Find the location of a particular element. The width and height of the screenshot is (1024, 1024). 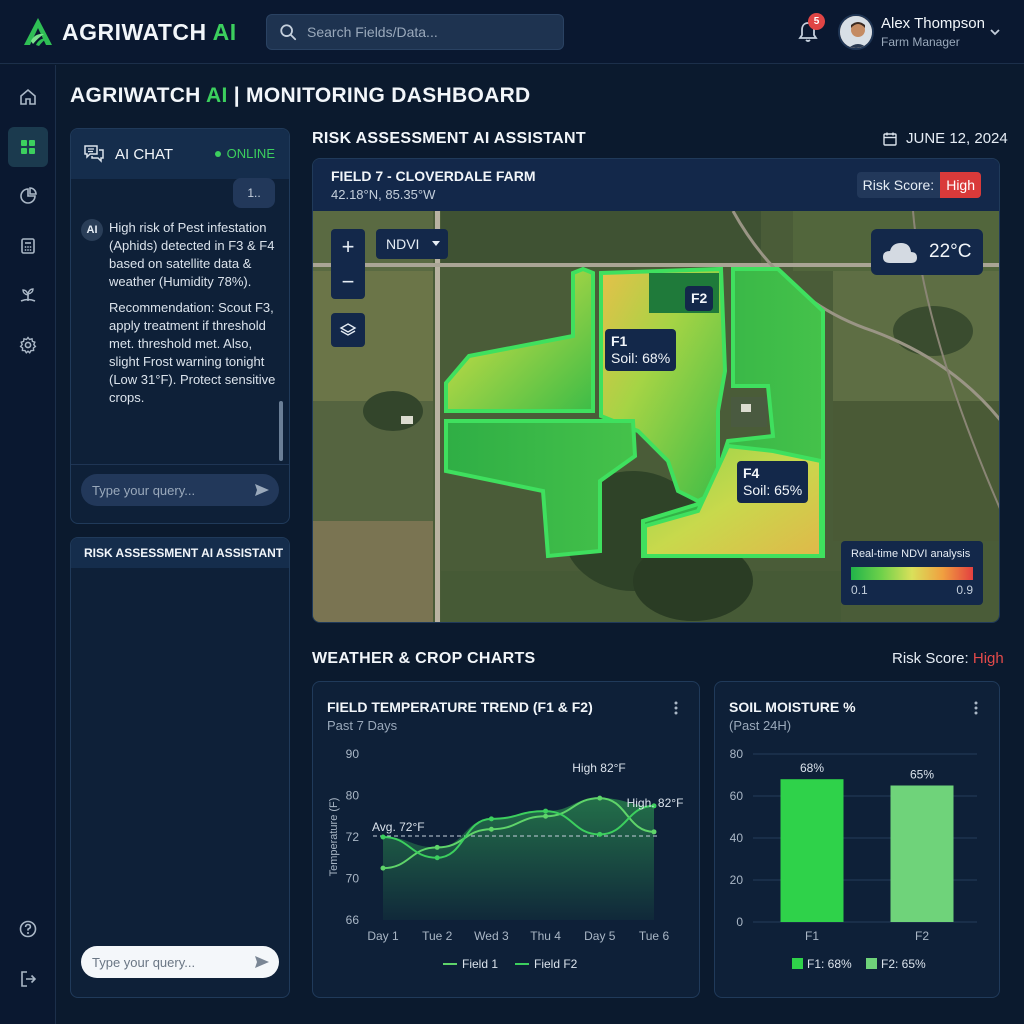

y-axis-label: Temperature (F) is located at coordinates (334, 837).